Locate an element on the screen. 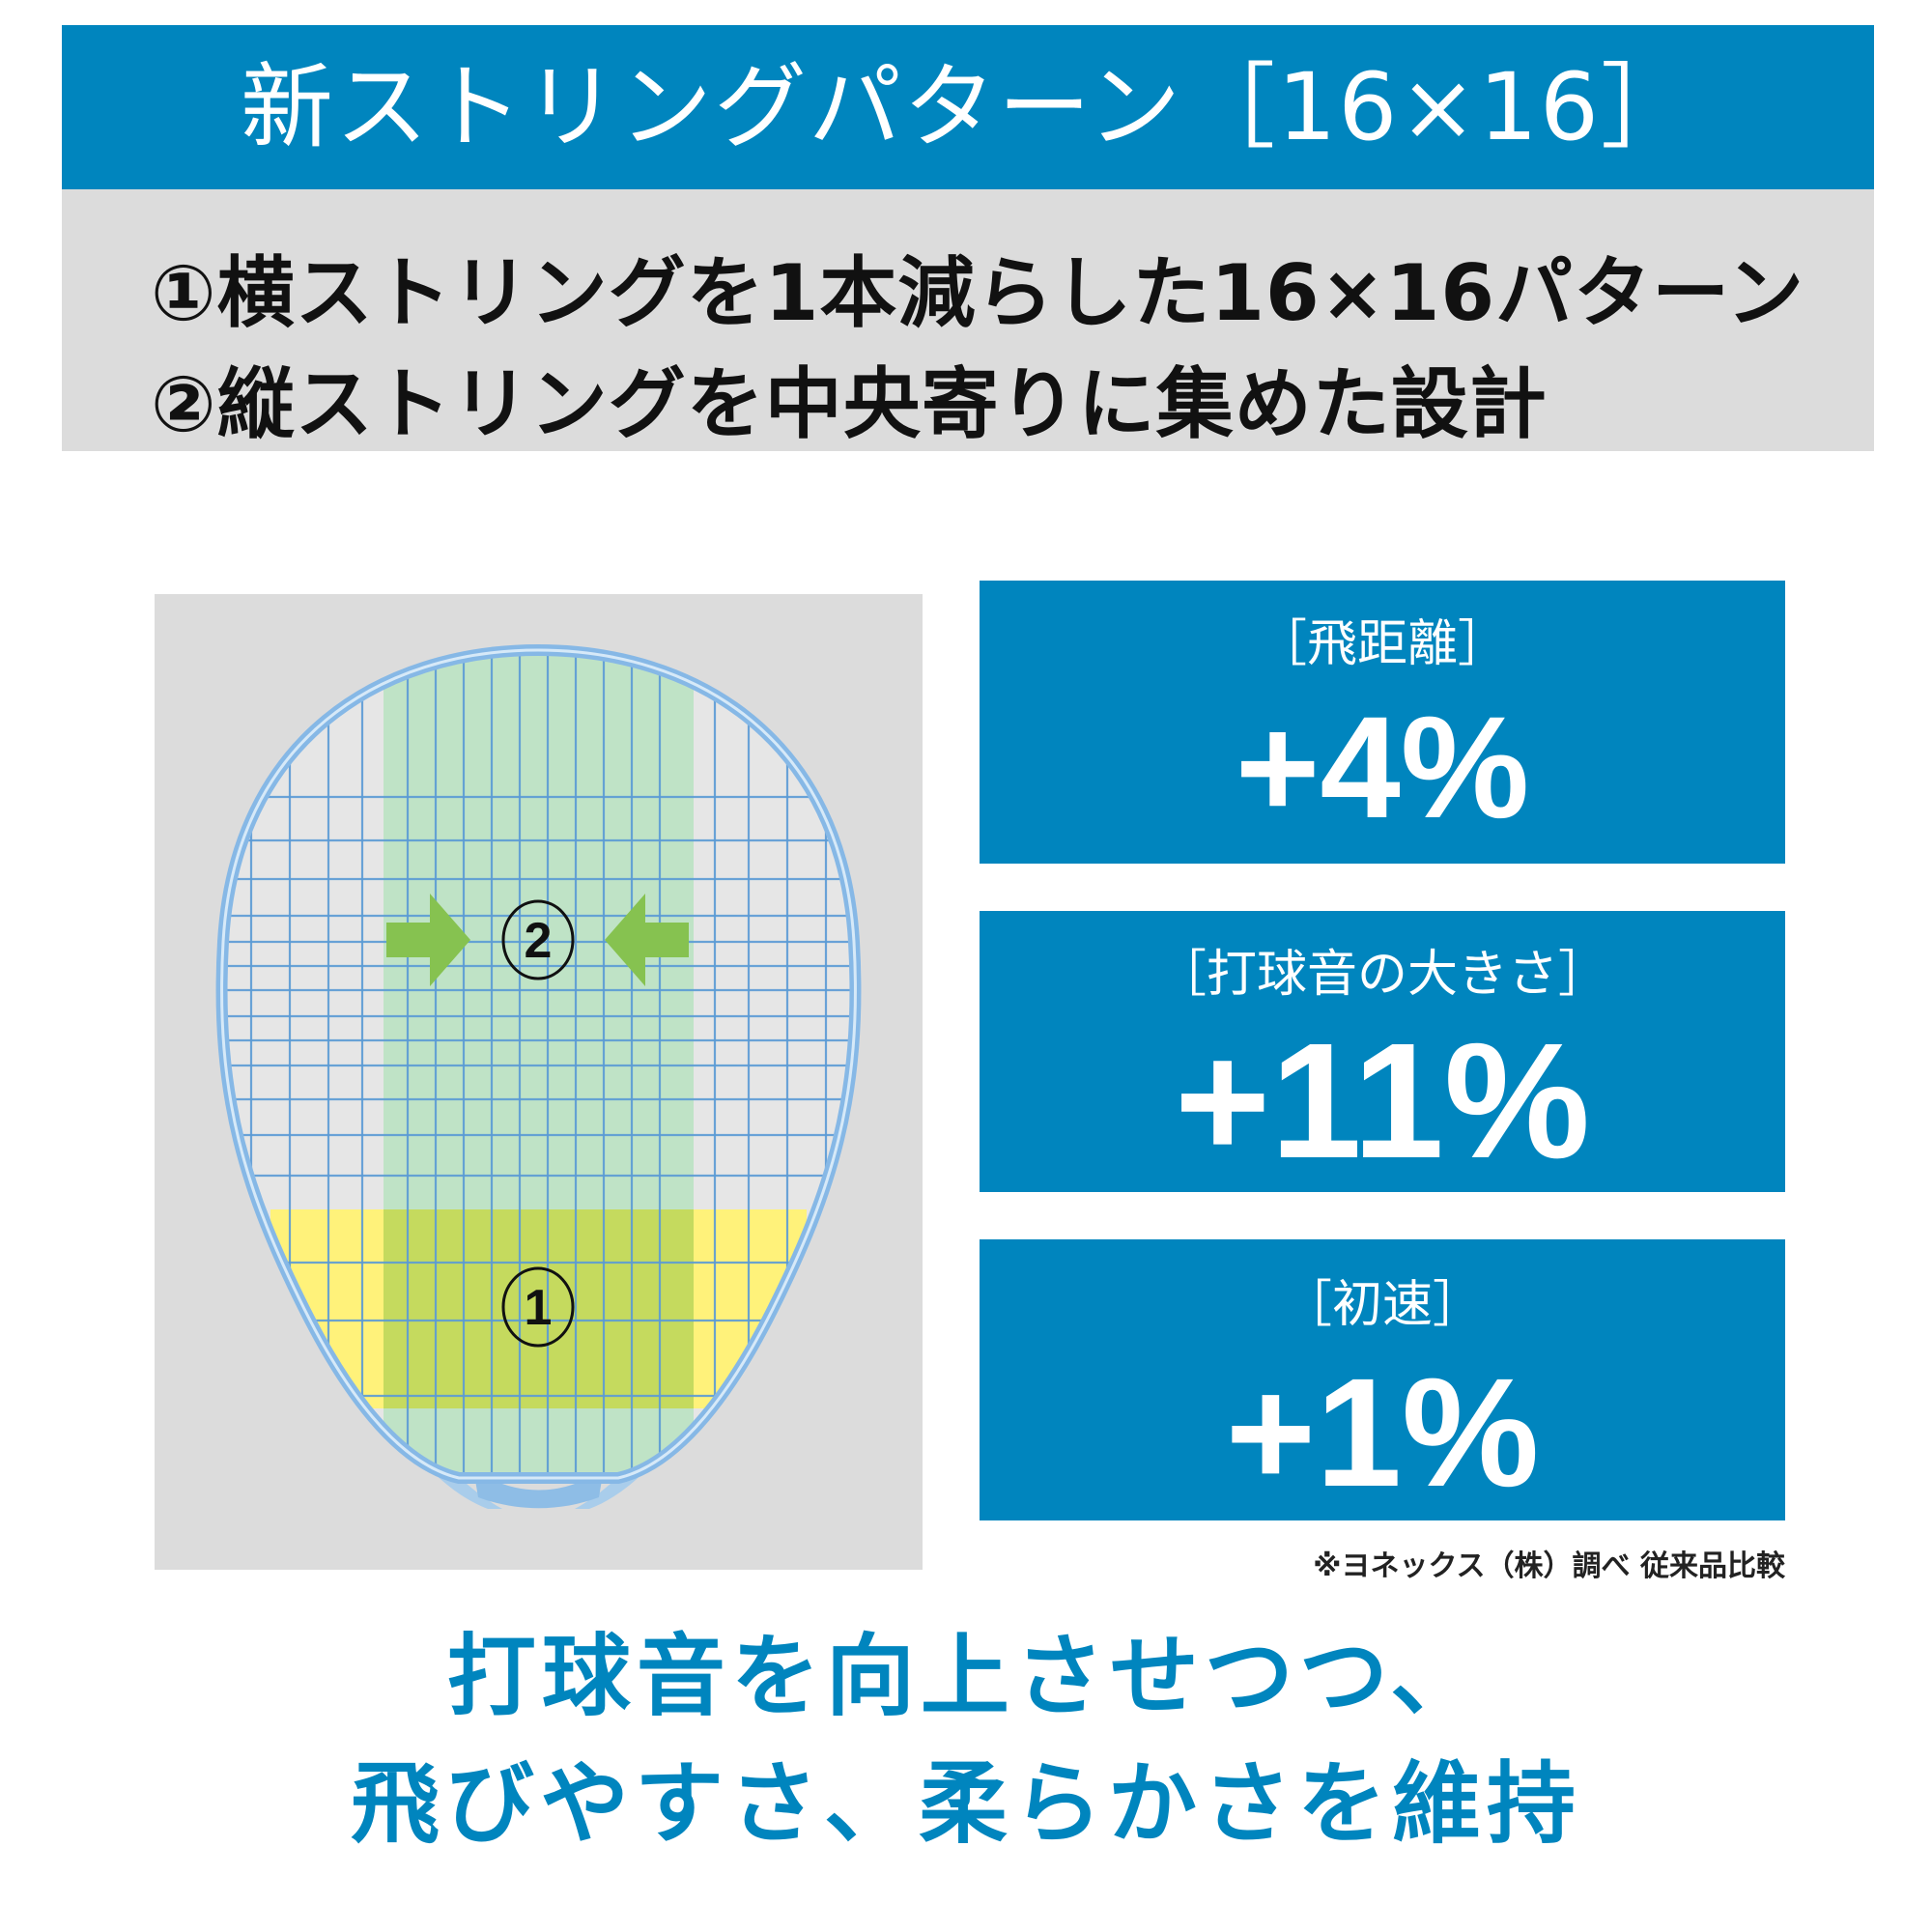  svg-text: 1 is located at coordinates (539, 1308).